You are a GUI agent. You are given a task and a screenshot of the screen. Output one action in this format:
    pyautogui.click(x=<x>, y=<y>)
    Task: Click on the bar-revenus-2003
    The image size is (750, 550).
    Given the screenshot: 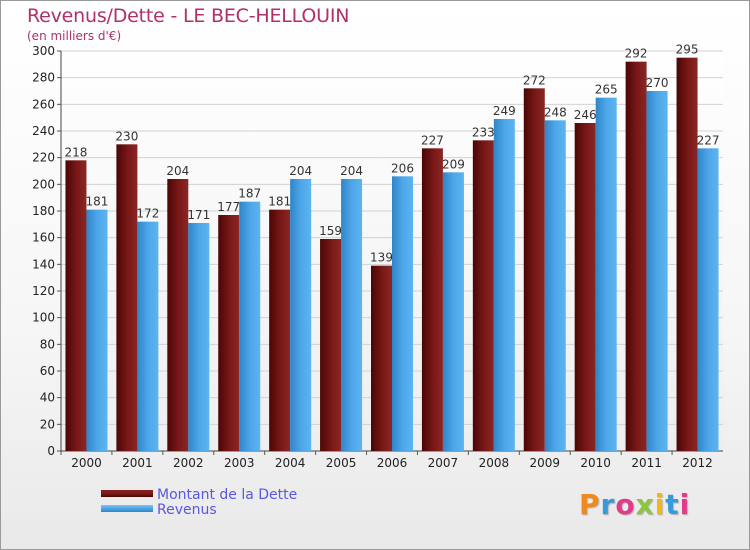 What is the action you would take?
    pyautogui.click(x=250, y=326)
    